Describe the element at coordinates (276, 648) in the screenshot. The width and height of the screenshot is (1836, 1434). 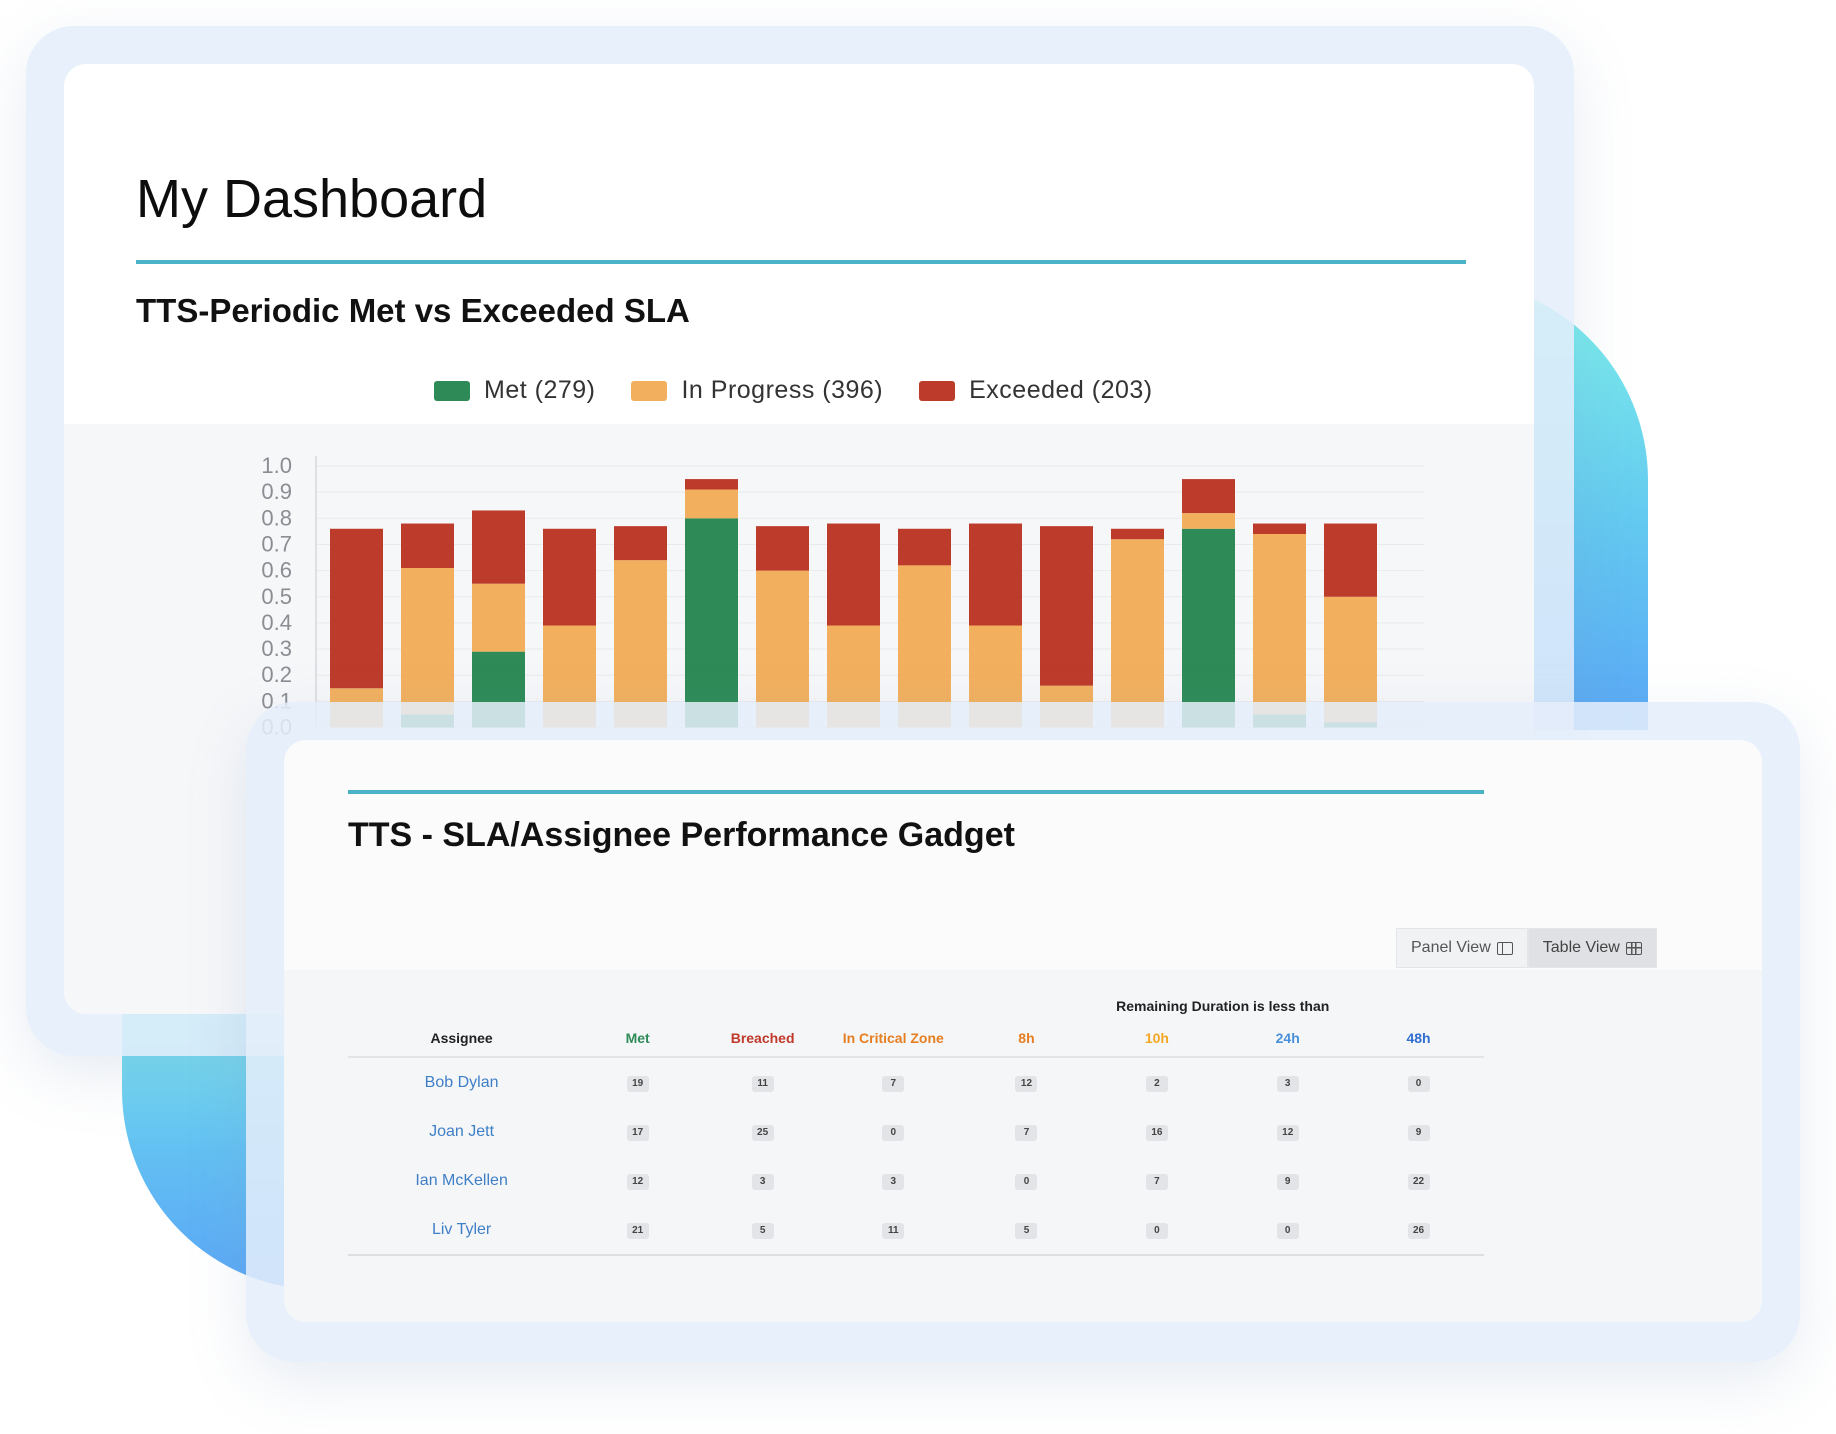
I see `y-tick-label: 0.3` at that location.